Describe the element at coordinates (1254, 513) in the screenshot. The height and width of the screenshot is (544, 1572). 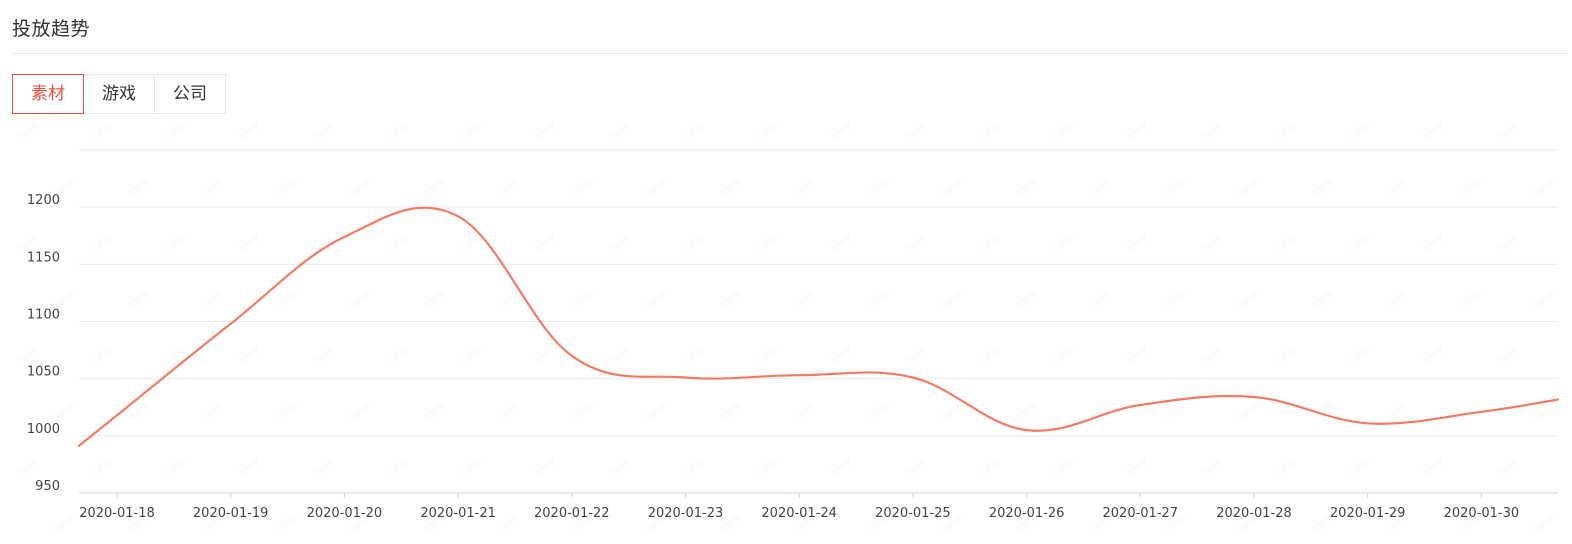
I see `x-tick-label: 2020-01-28` at that location.